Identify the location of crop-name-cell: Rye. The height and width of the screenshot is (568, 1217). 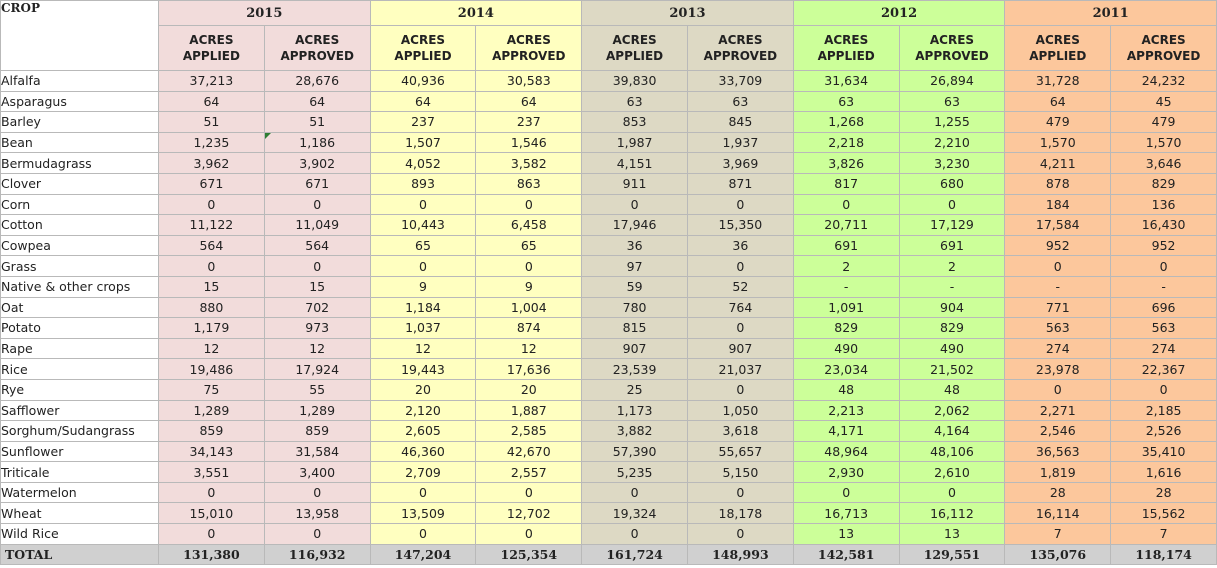
(79, 389).